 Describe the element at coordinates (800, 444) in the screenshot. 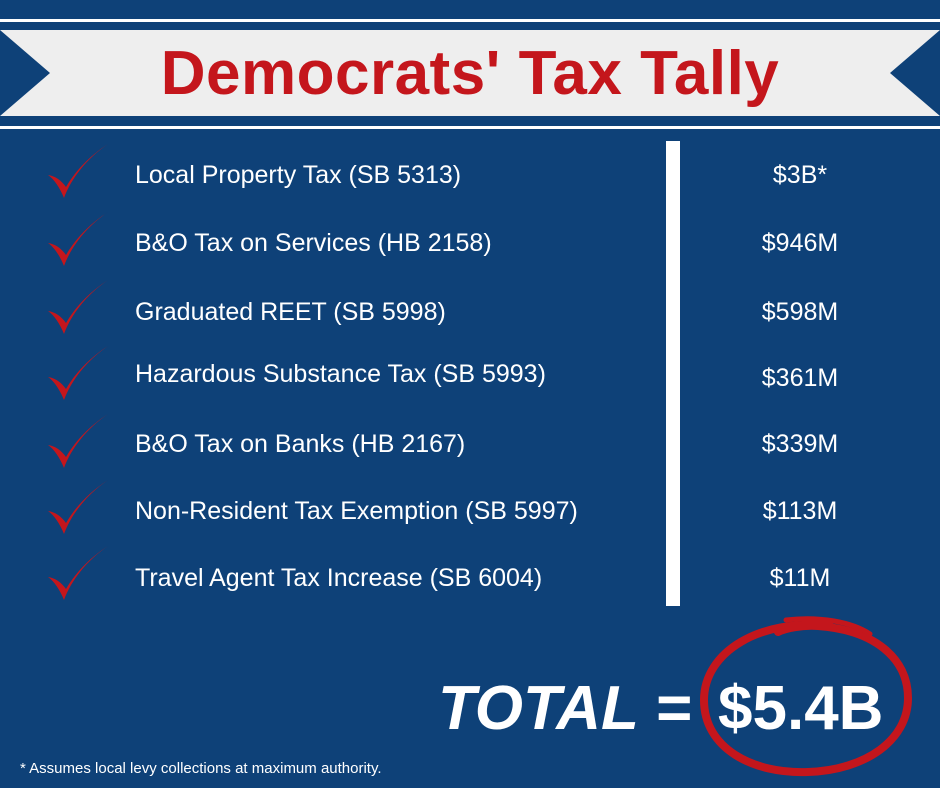

I see `tax-item-amount: $339M` at that location.